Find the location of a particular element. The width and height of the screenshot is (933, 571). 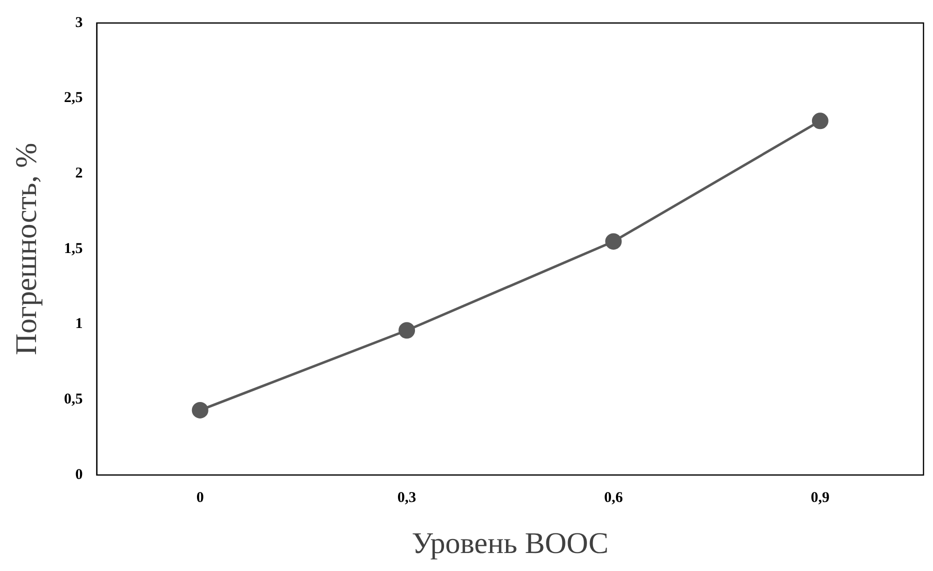

y-tick-label: 2 is located at coordinates (79, 174).